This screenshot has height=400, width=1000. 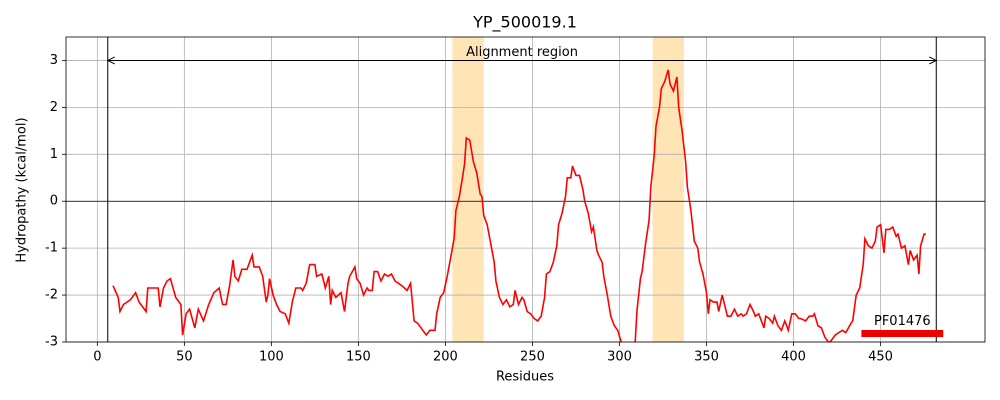 What do you see at coordinates (97, 357) in the screenshot?
I see `x-tick-label: 0` at bounding box center [97, 357].